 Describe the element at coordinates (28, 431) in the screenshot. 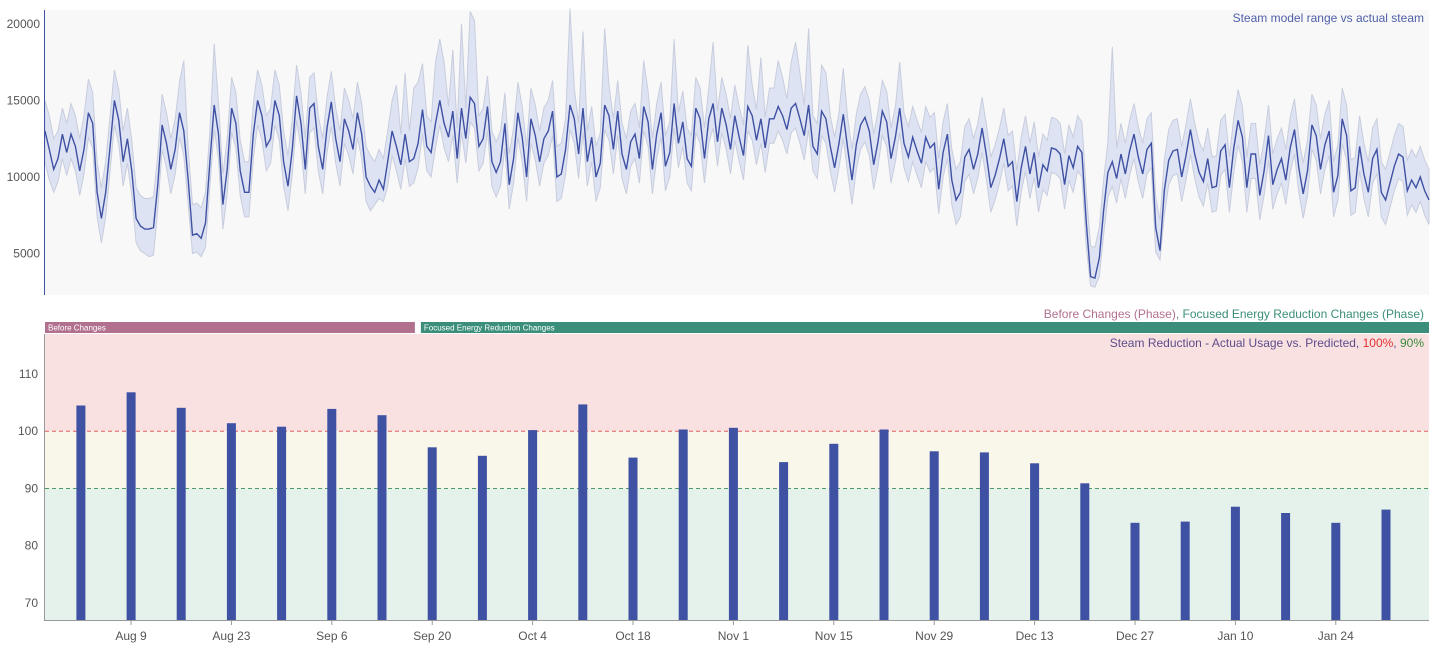

I see `bottom-y-tick-label: 100` at that location.